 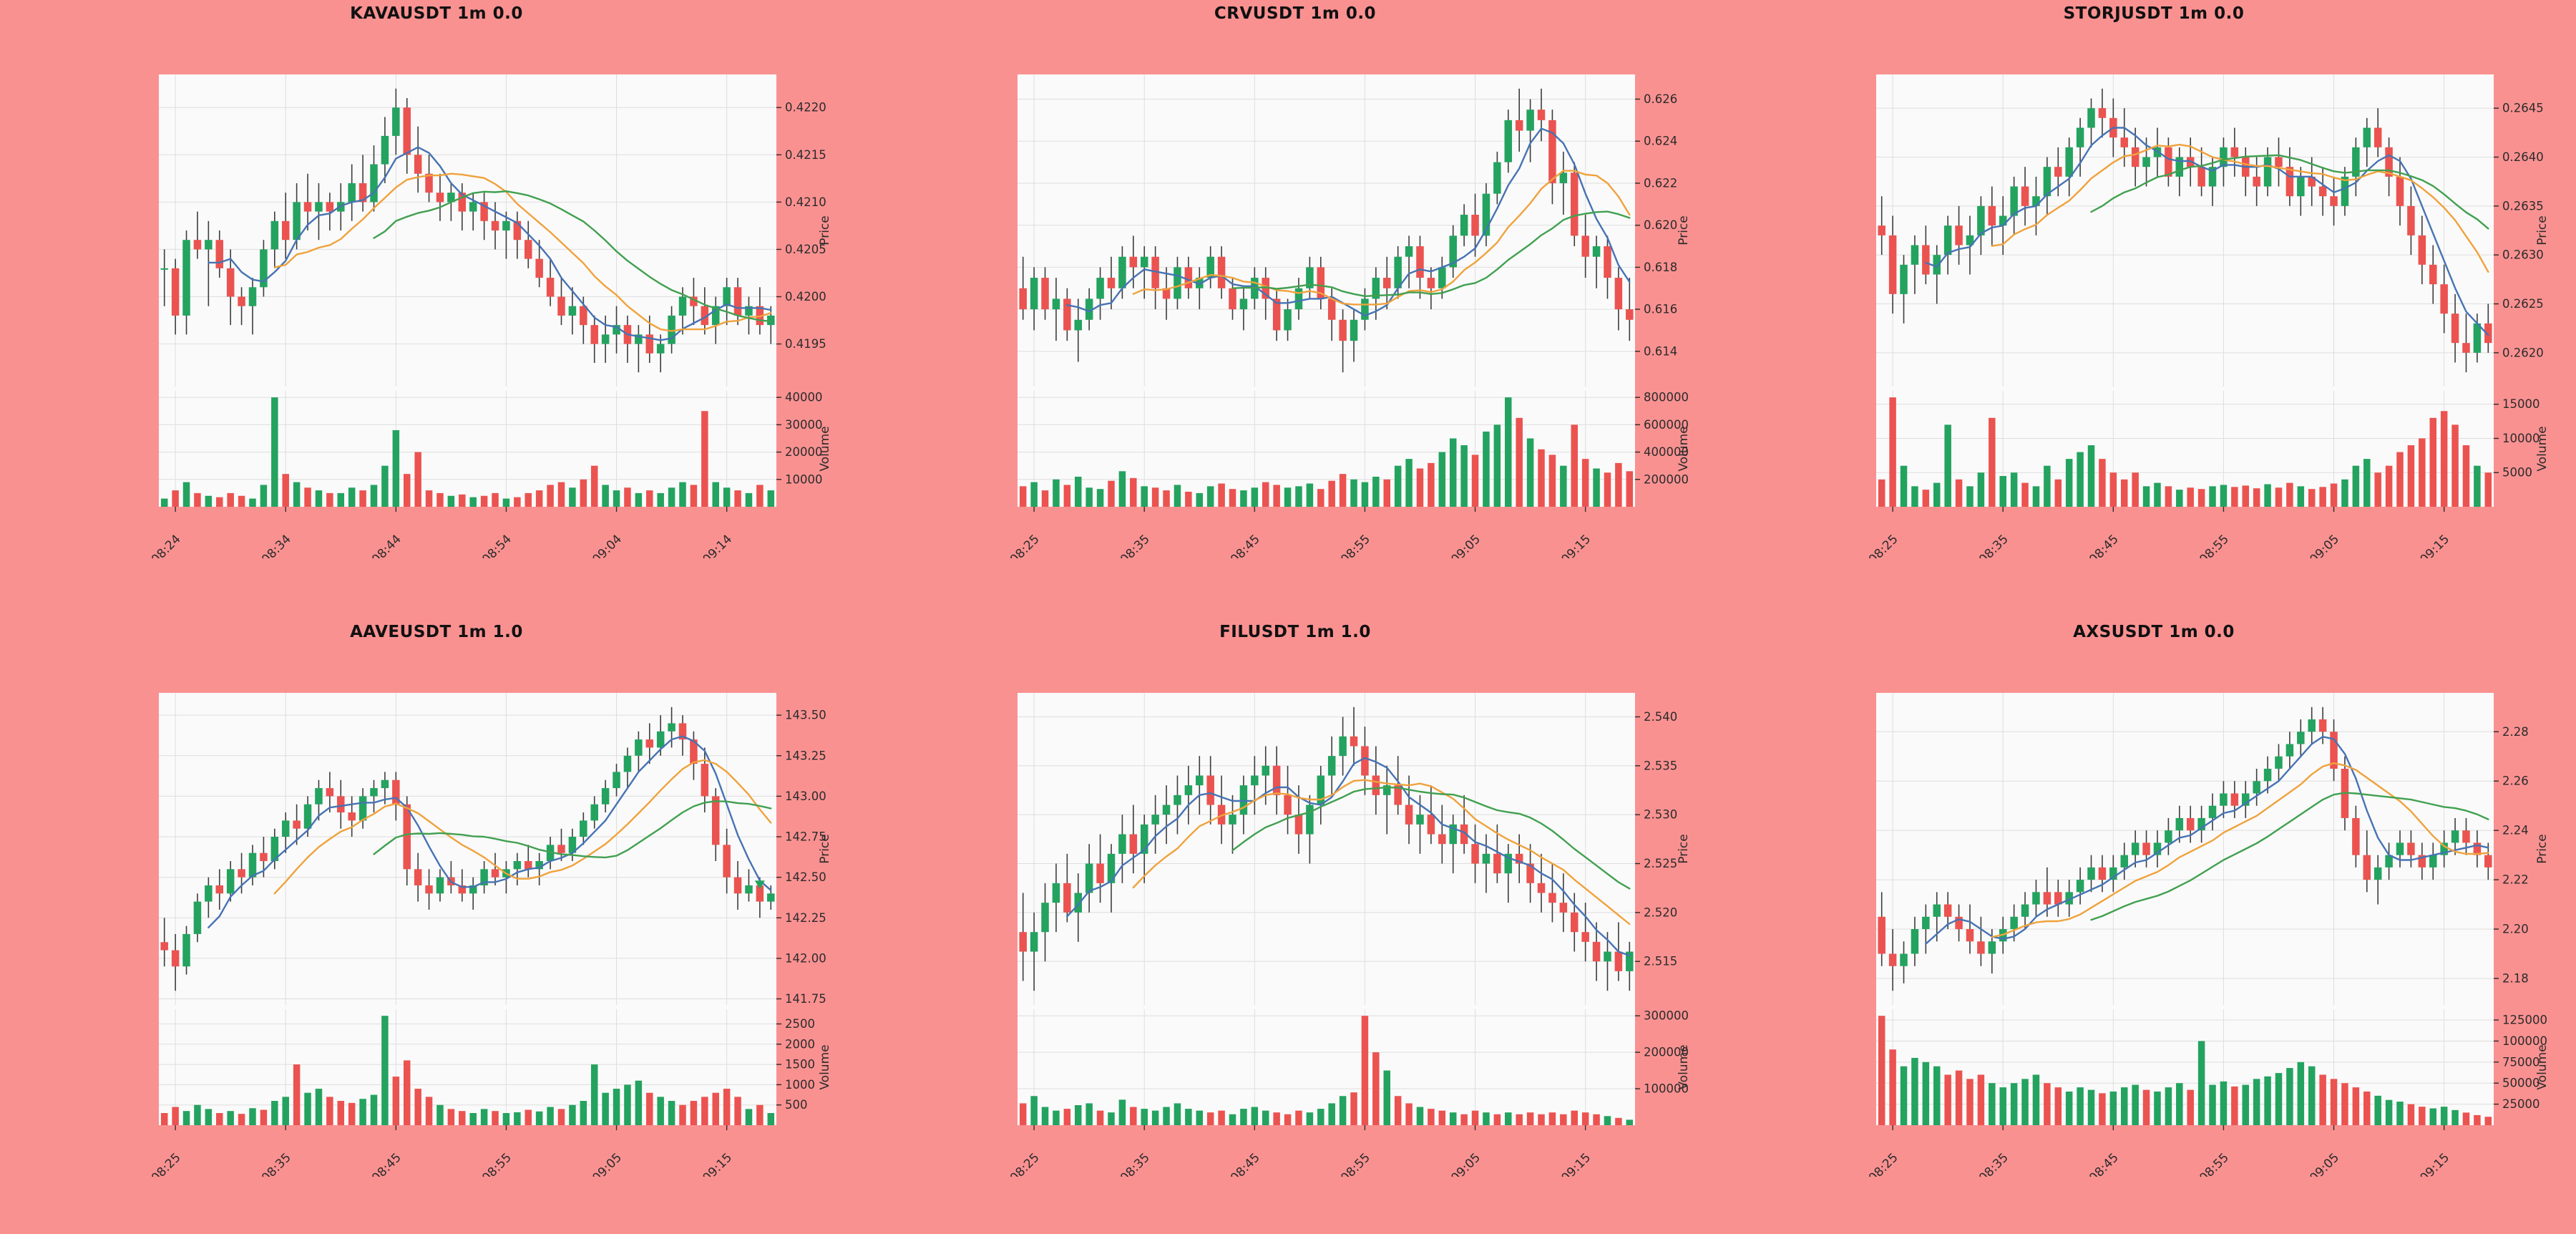 What do you see at coordinates (607, 545) in the screenshot?
I see `svg-text: 09:04` at bounding box center [607, 545].